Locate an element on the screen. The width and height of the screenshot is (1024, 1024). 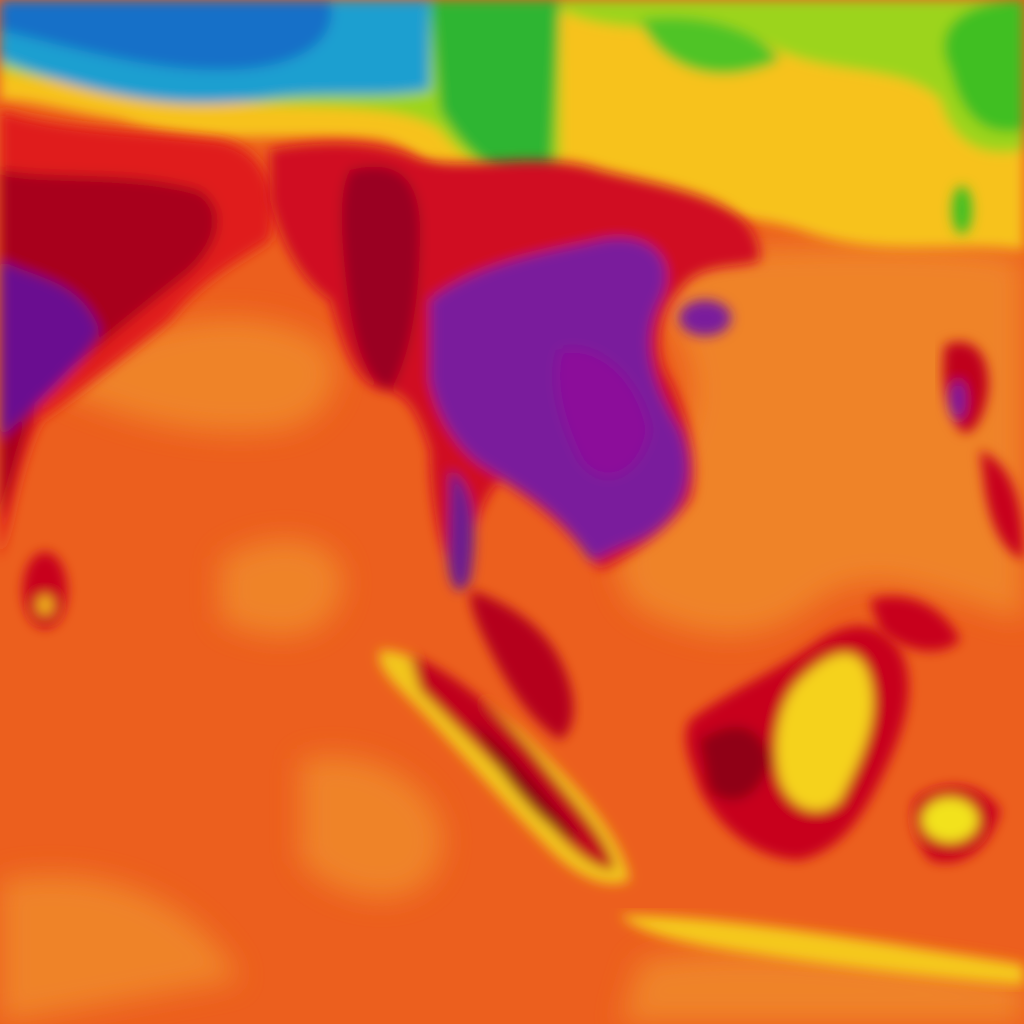
india is located at coordinates (137, 369).